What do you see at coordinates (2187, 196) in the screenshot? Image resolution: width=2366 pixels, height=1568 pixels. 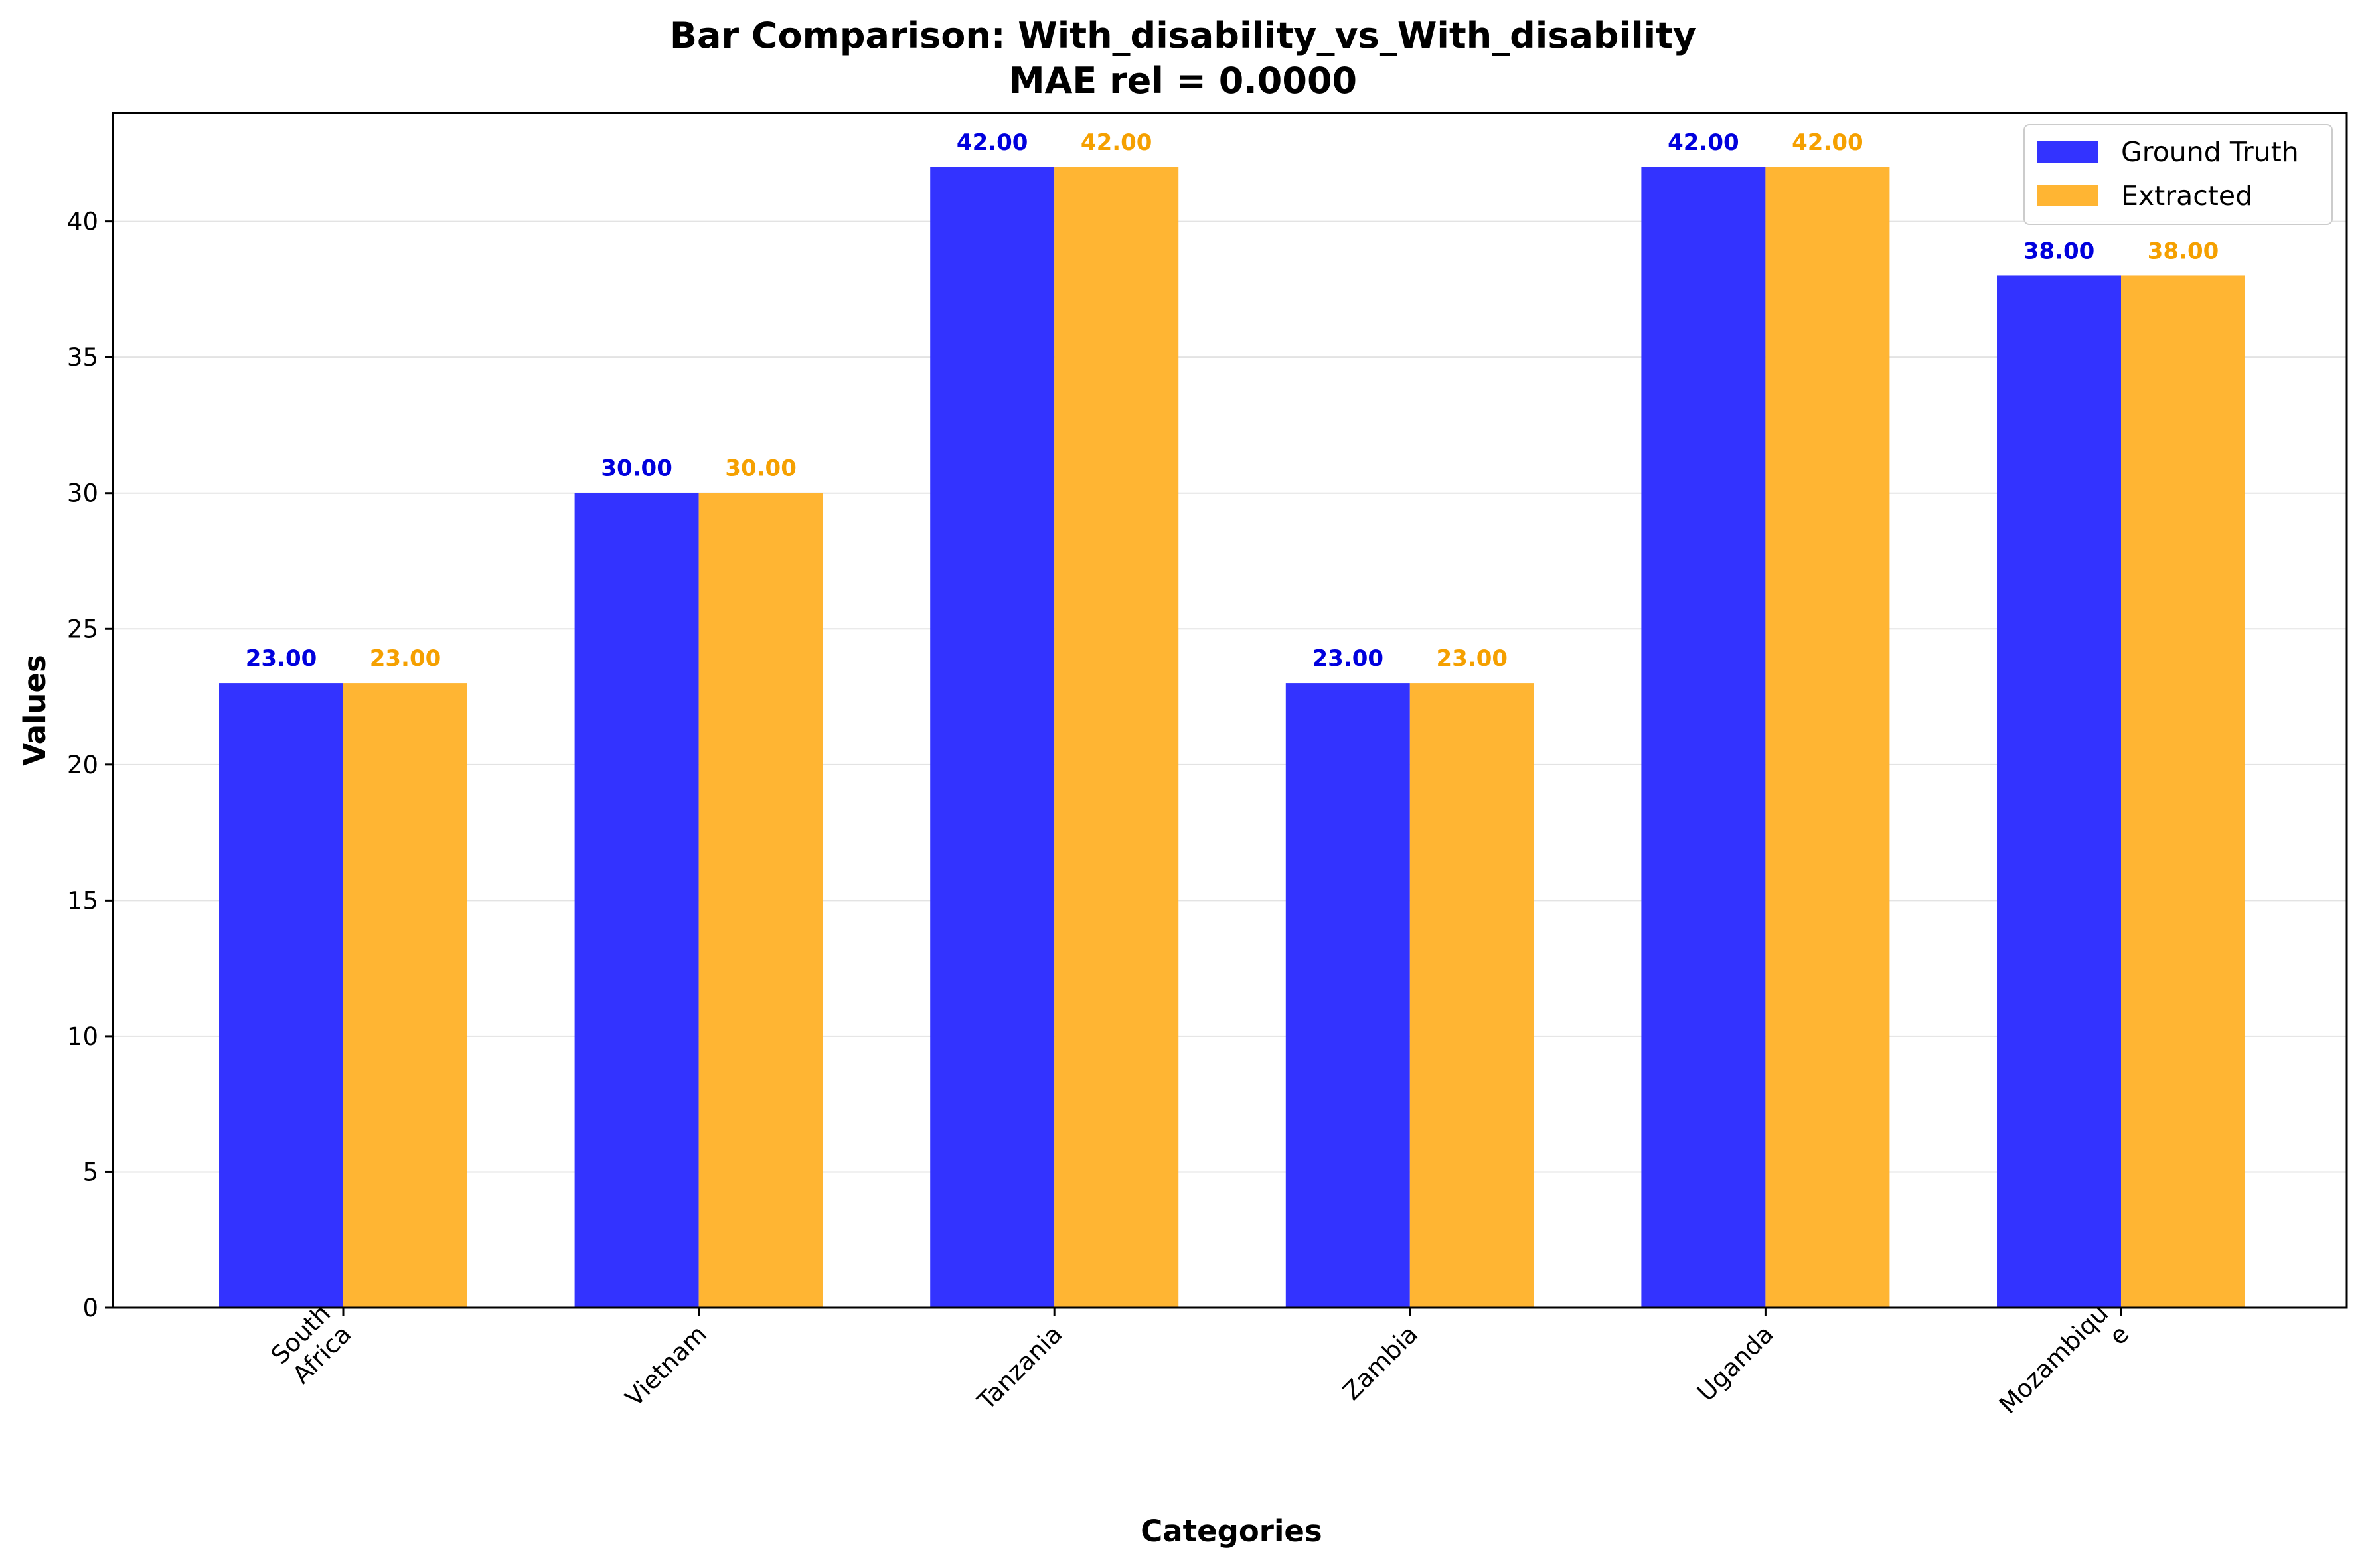 I see `legend-label-extracted: Extracted` at bounding box center [2187, 196].